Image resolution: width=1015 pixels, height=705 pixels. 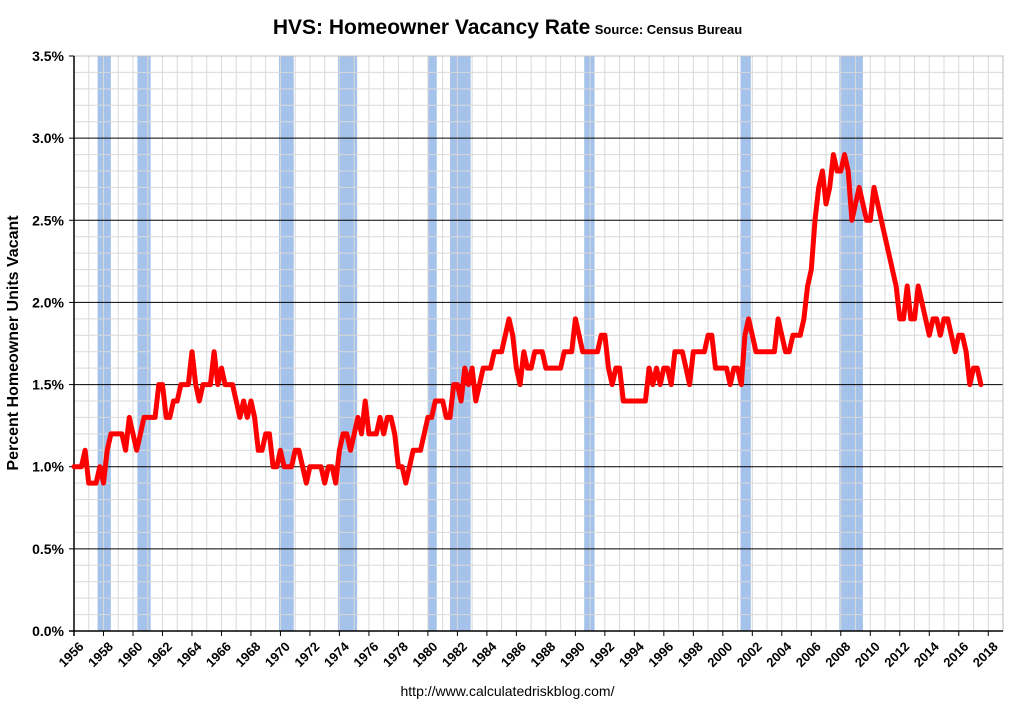 I want to click on x-tick-label: 1994, so click(x=632, y=654).